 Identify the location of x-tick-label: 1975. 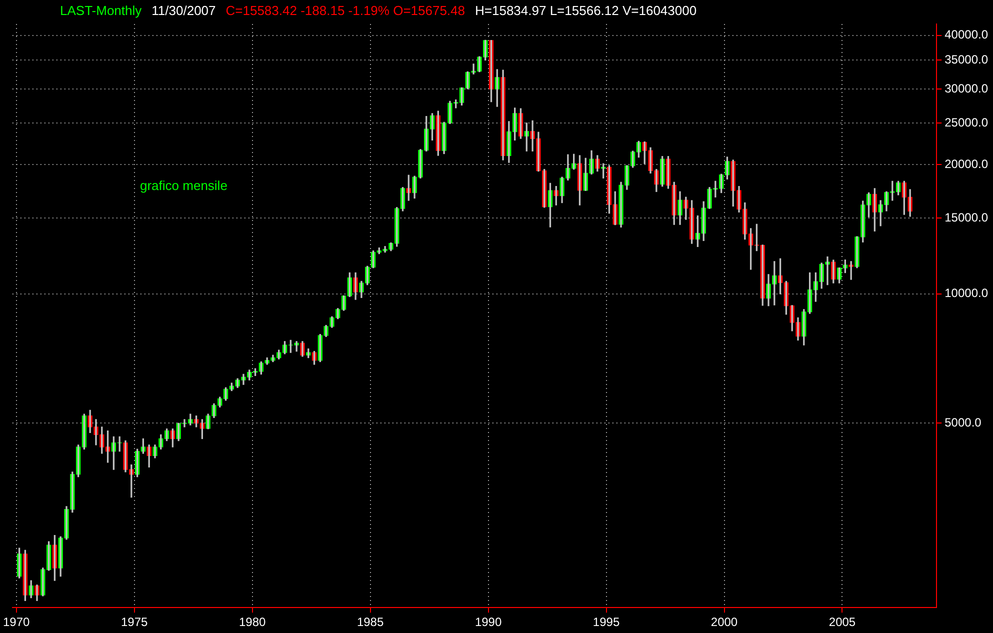
(134, 622).